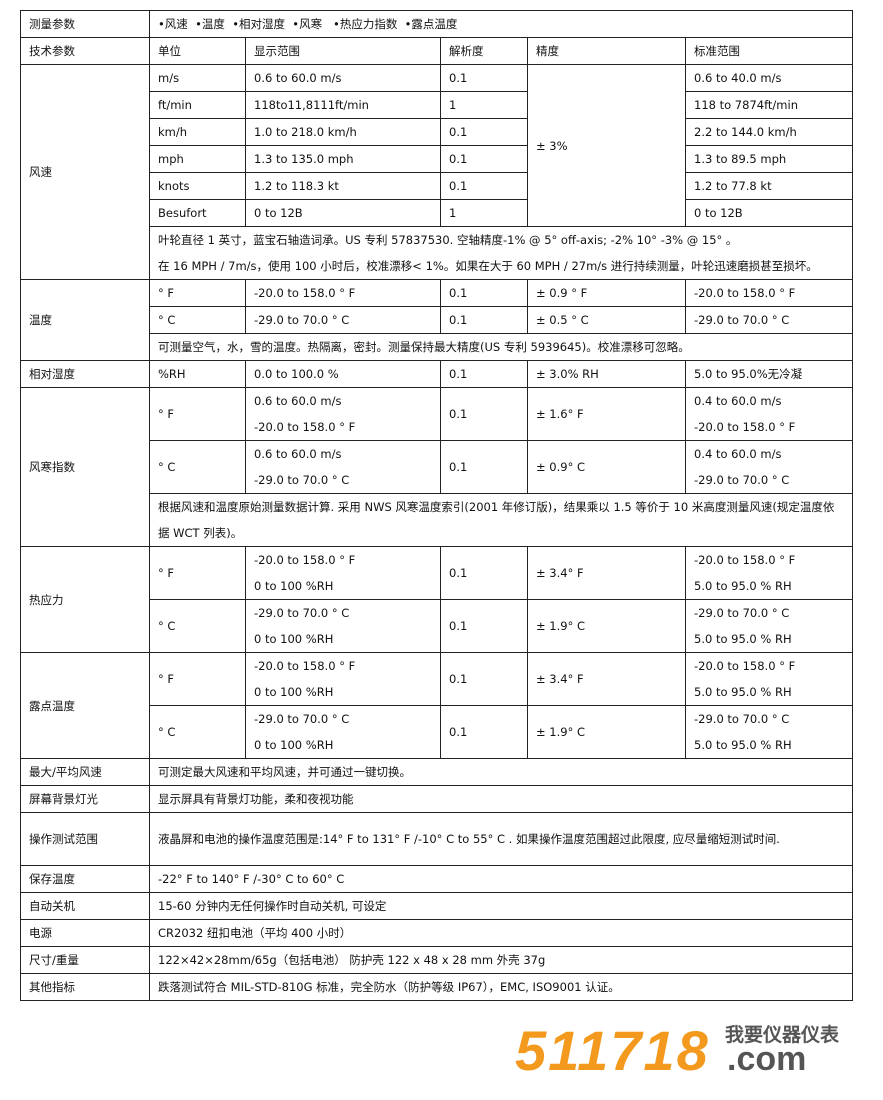 Image resolution: width=883 pixels, height=1100 pixels. Describe the element at coordinates (343, 159) in the screenshot. I see `range-cell: 1.3 to 135.0 mph` at that location.